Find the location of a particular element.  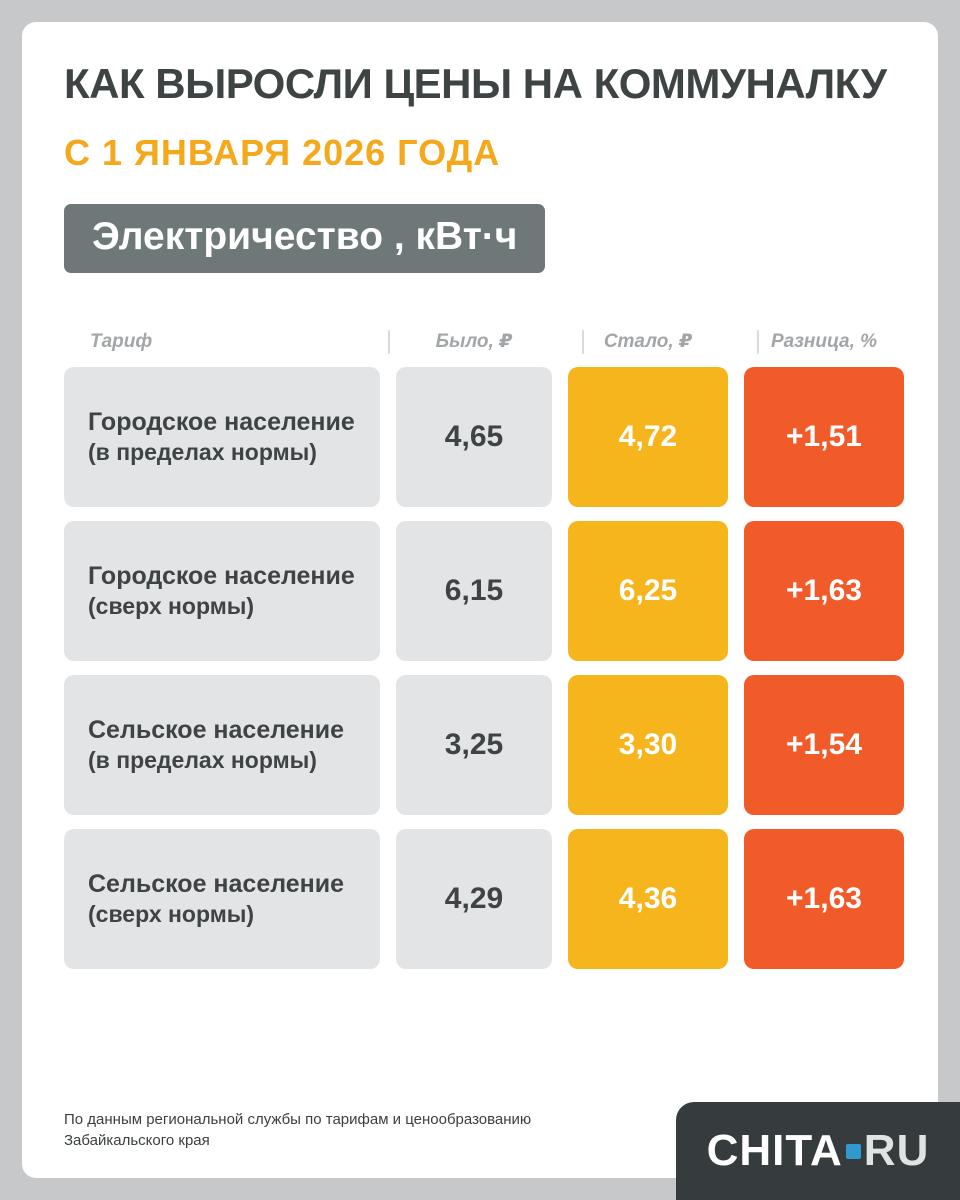

column-header-was: Было, ₽ is located at coordinates (474, 342).